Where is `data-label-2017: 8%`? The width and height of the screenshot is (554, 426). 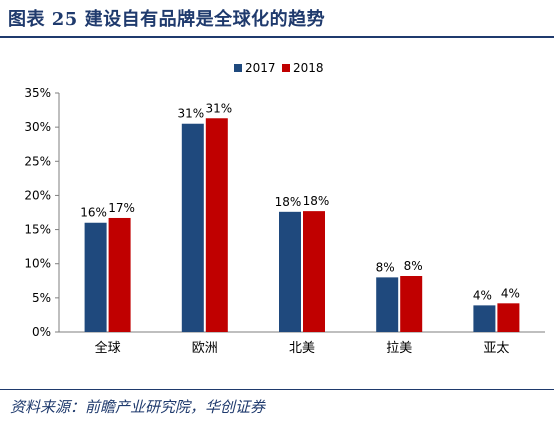
data-label-2017: 8% is located at coordinates (385, 267).